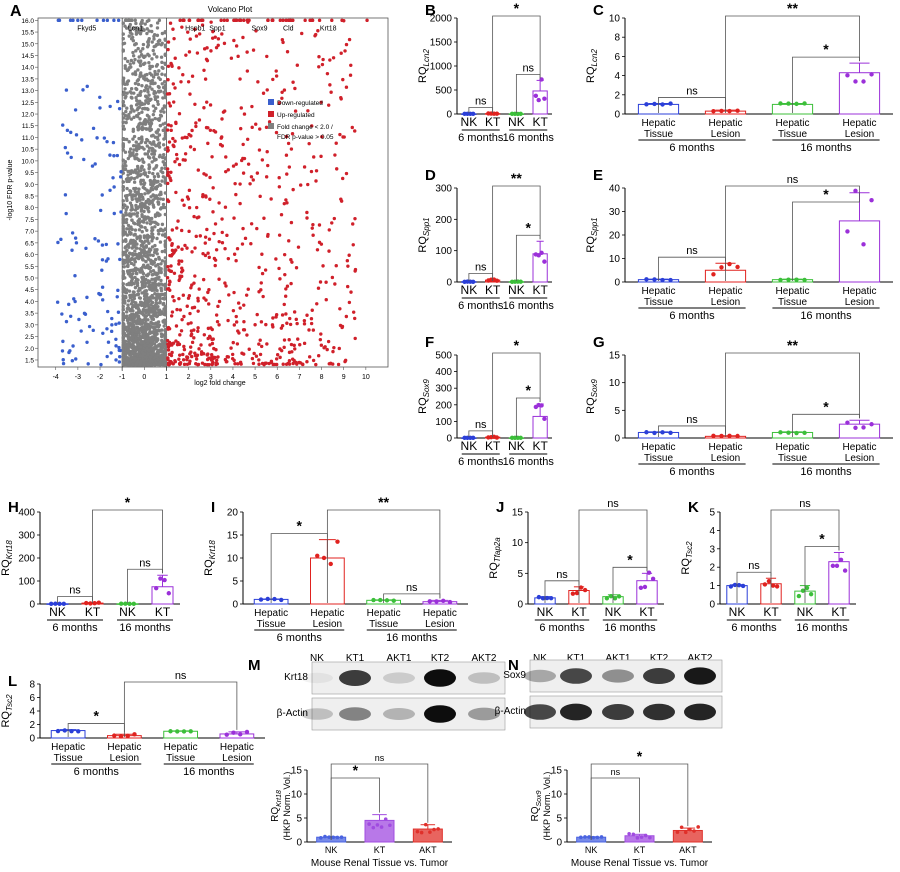 Image resolution: width=900 pixels, height=872 pixels. What do you see at coordinates (233, 536) in the screenshot?
I see `y-tick-label: 15` at bounding box center [233, 536].